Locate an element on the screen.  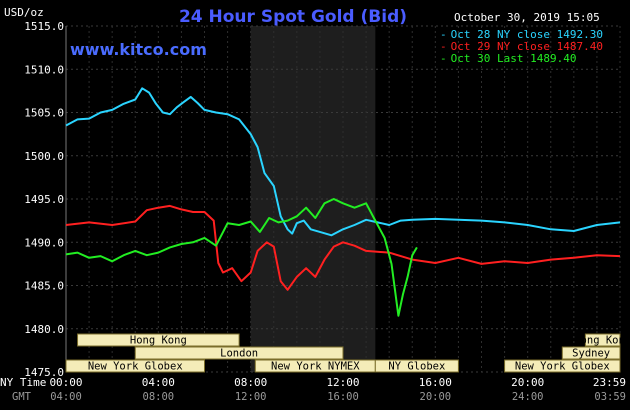
legend-item-oct28: - Oct 28 NY close 1492.30 is located at coordinates (521, 34).